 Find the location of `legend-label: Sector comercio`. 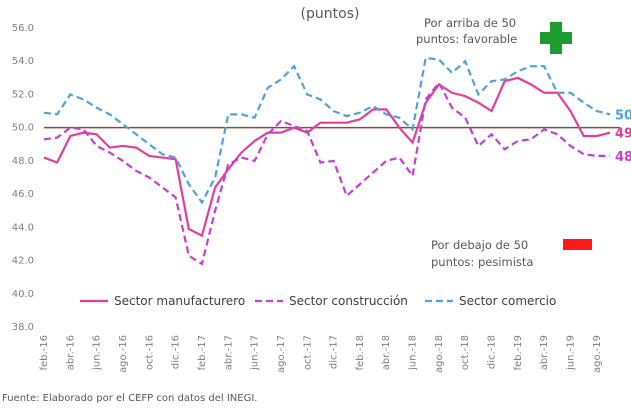

legend-label: Sector comercio is located at coordinates (507, 301).